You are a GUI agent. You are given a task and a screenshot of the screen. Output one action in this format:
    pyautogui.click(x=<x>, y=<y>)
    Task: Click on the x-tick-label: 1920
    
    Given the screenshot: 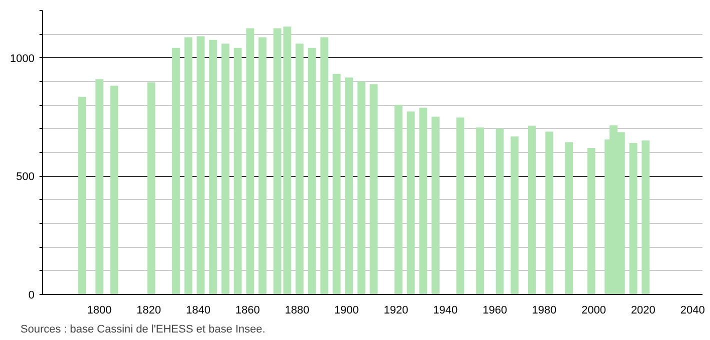 What is the action you would take?
    pyautogui.click(x=396, y=310)
    